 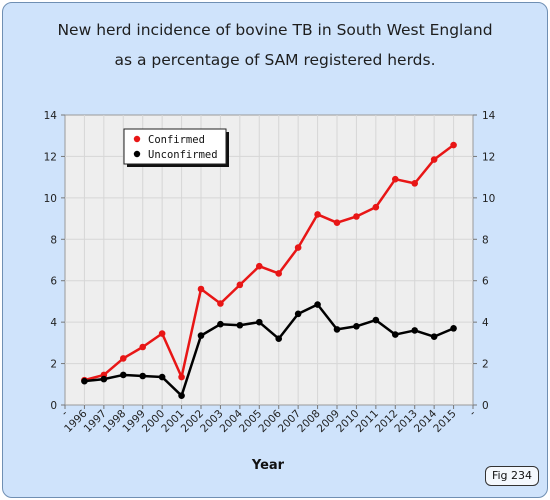 I want to click on y-tick-label-right: 4, so click(x=485, y=323).